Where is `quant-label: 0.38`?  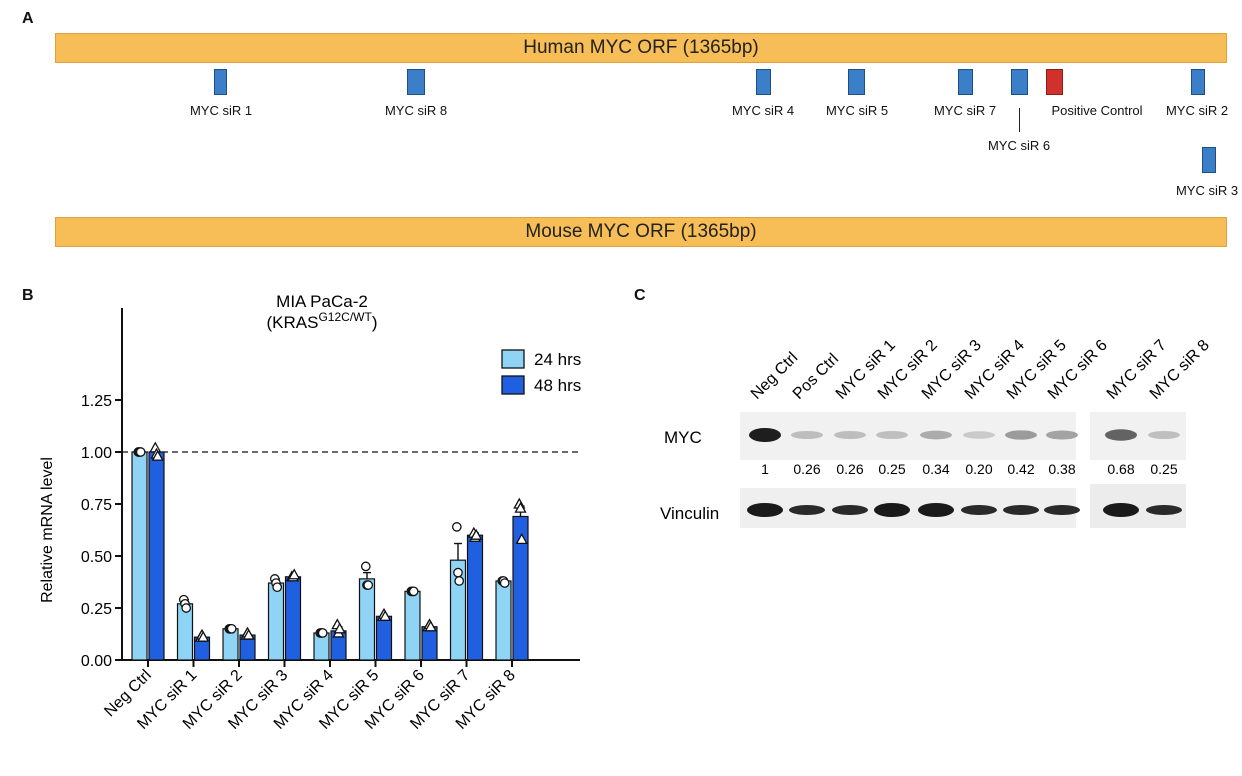
quant-label: 0.38 is located at coordinates (1061, 469).